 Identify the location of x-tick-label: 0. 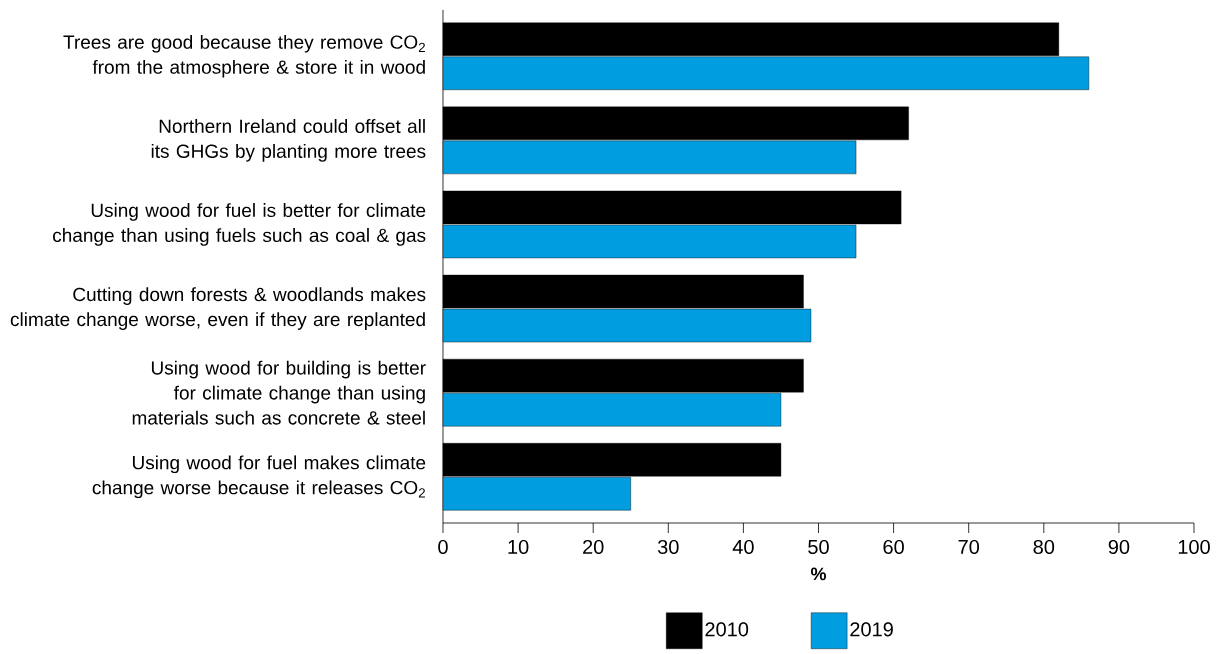
(443, 547).